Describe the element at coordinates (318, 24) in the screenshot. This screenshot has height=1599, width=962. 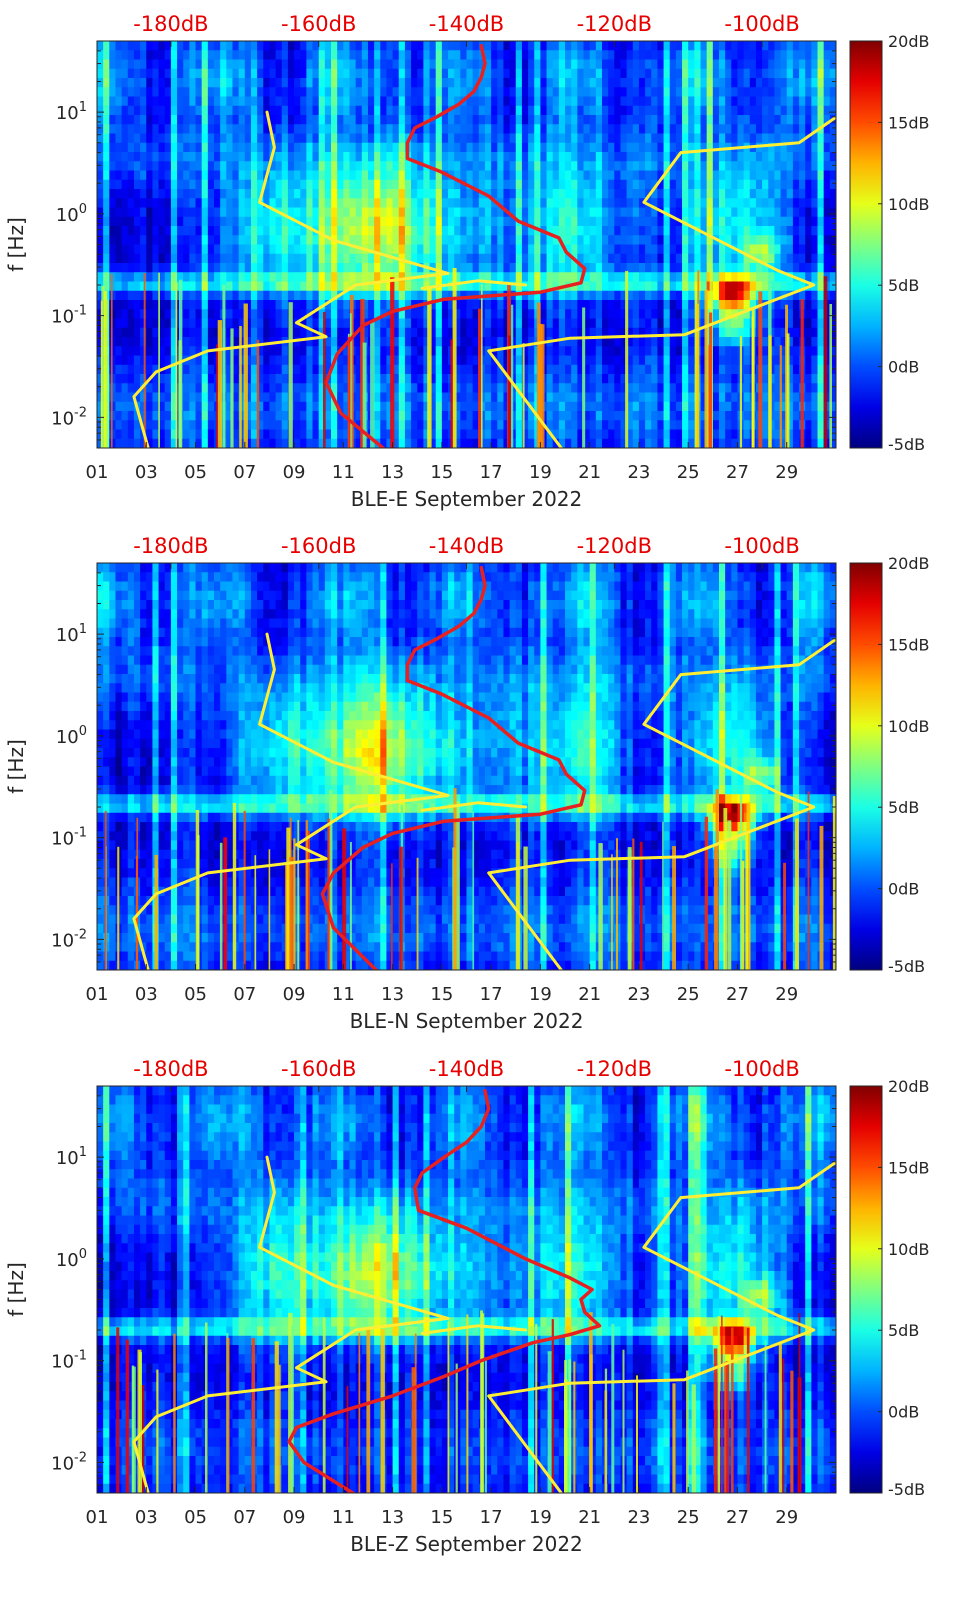
I see `top-tick-label: -160dB` at that location.